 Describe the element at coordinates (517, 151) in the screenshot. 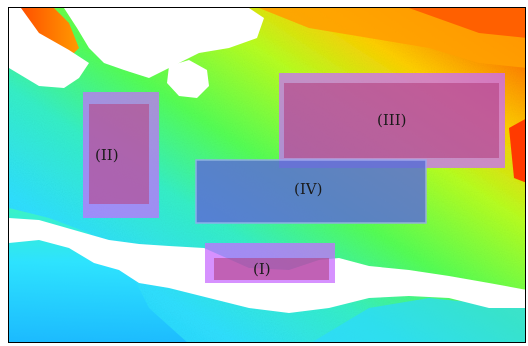

I see `east-coast-red` at that location.